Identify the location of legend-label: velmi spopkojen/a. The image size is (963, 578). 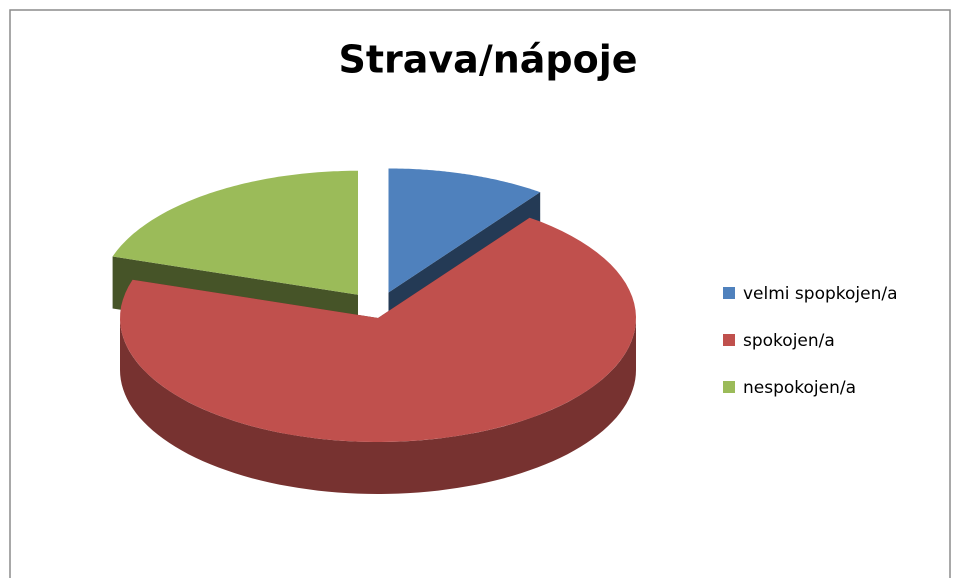
(820, 294).